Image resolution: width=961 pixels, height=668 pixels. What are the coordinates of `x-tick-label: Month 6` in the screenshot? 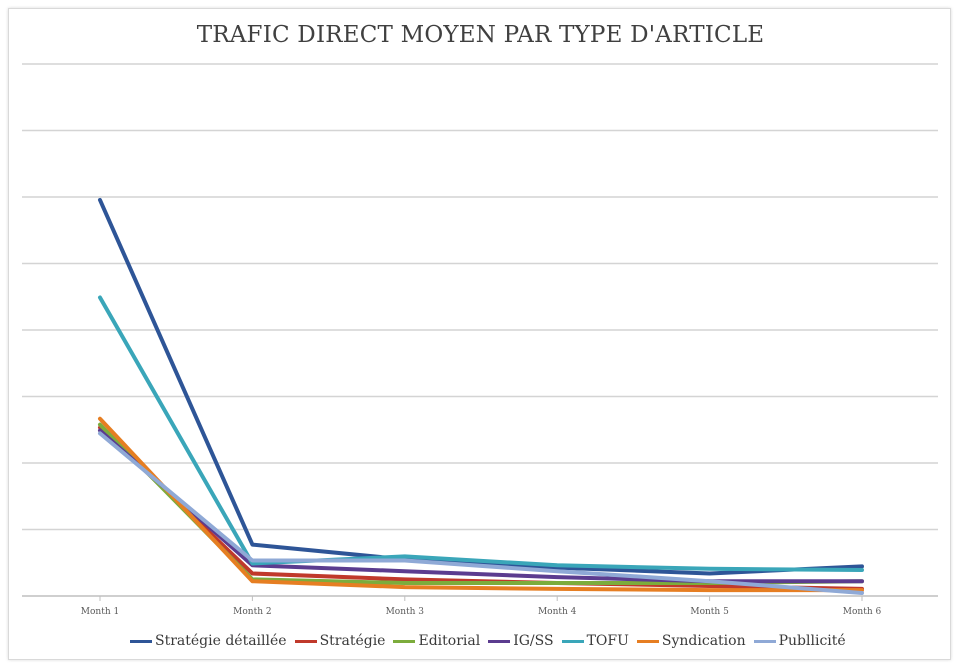 It's located at (862, 612).